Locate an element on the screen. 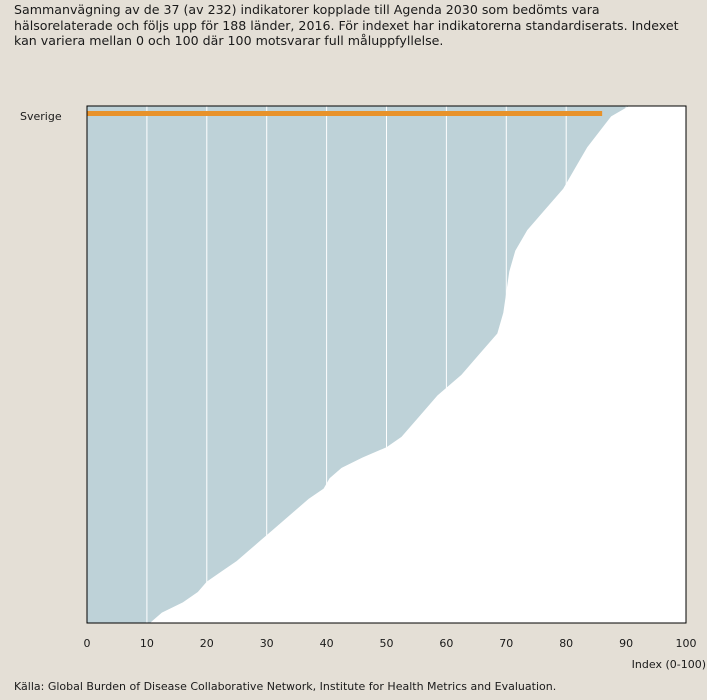 This screenshot has height=700, width=707. x-tick-label: 70 is located at coordinates (506, 643).